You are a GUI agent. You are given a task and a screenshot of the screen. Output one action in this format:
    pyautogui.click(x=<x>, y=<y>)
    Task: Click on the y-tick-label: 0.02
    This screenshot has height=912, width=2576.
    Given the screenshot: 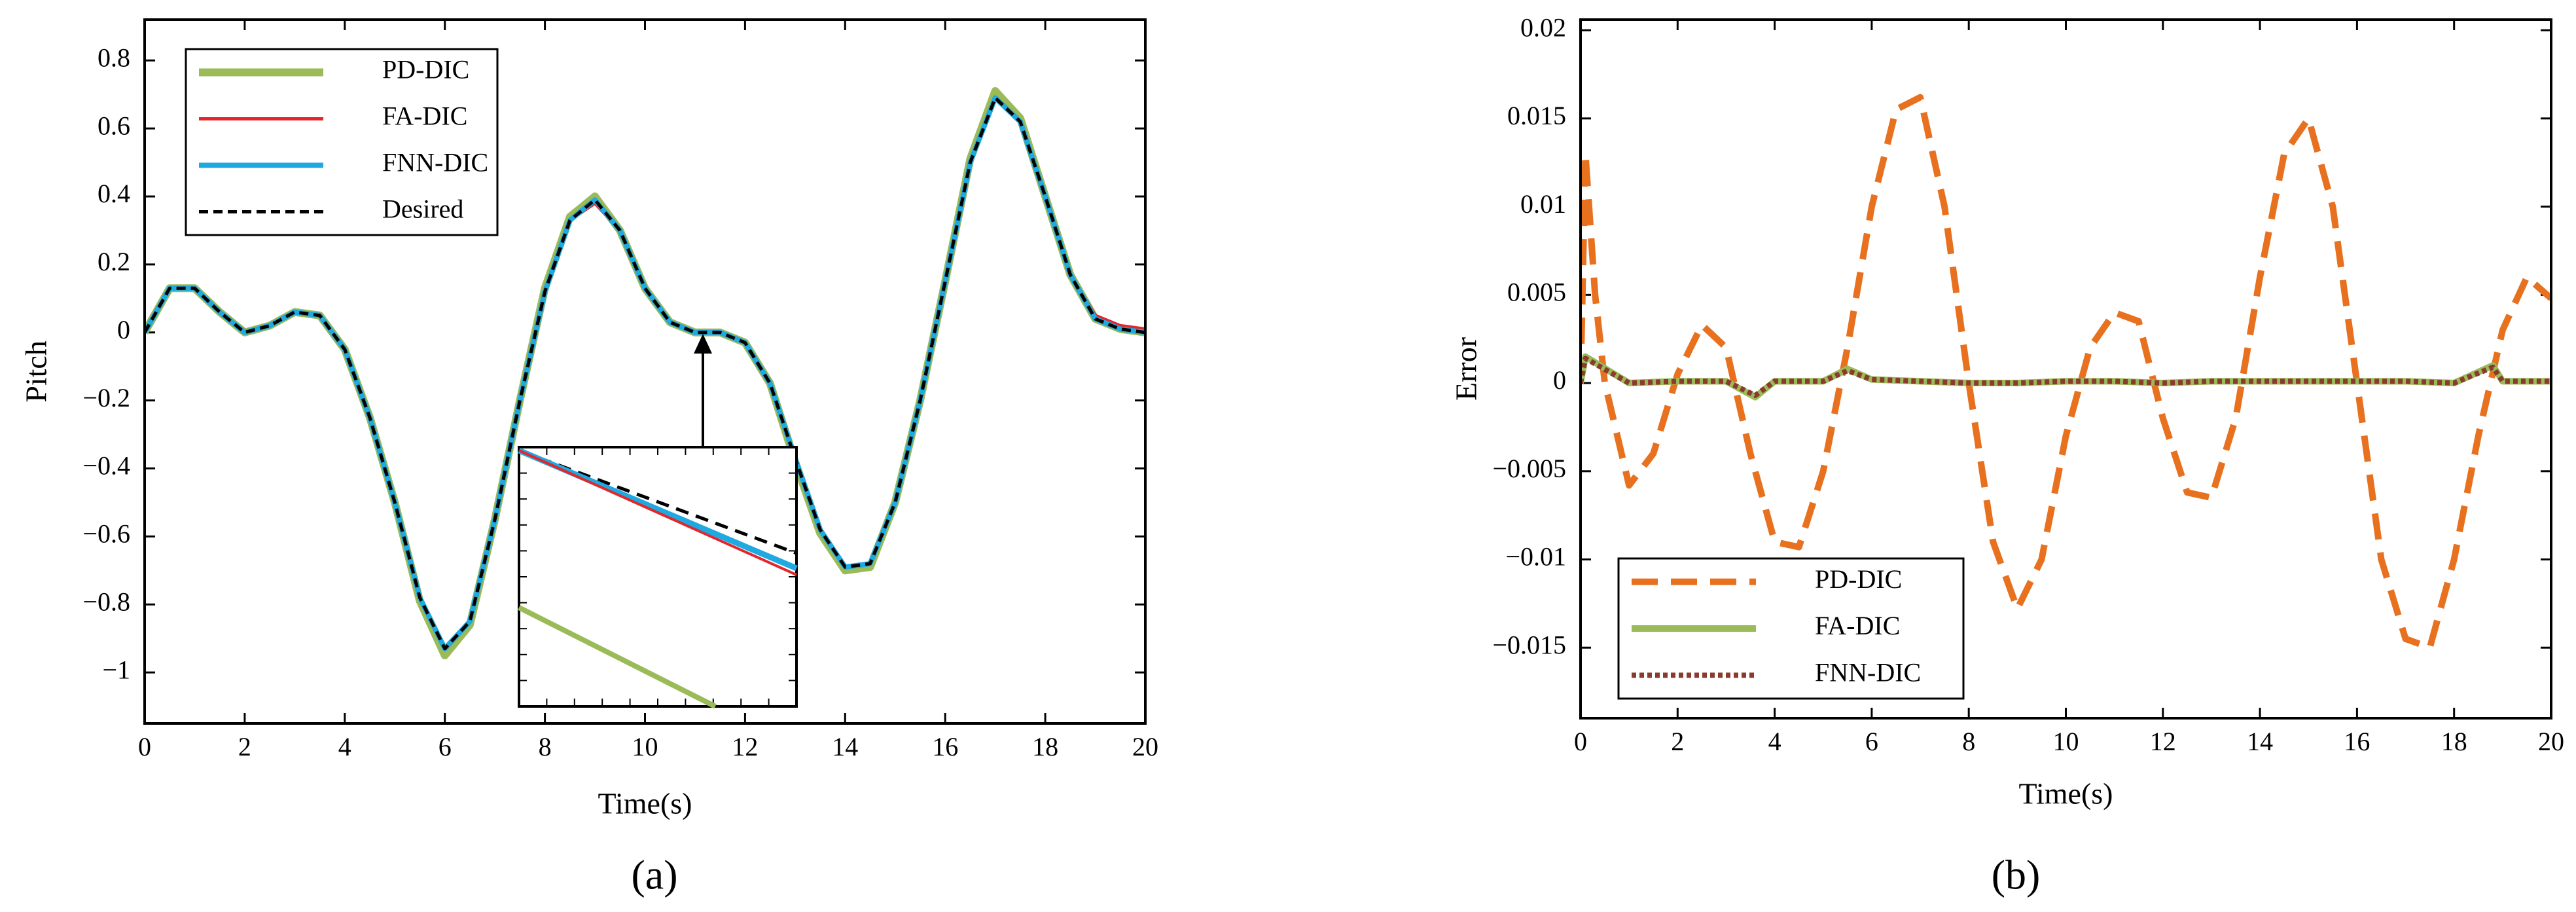 What is the action you would take?
    pyautogui.click(x=1543, y=27)
    